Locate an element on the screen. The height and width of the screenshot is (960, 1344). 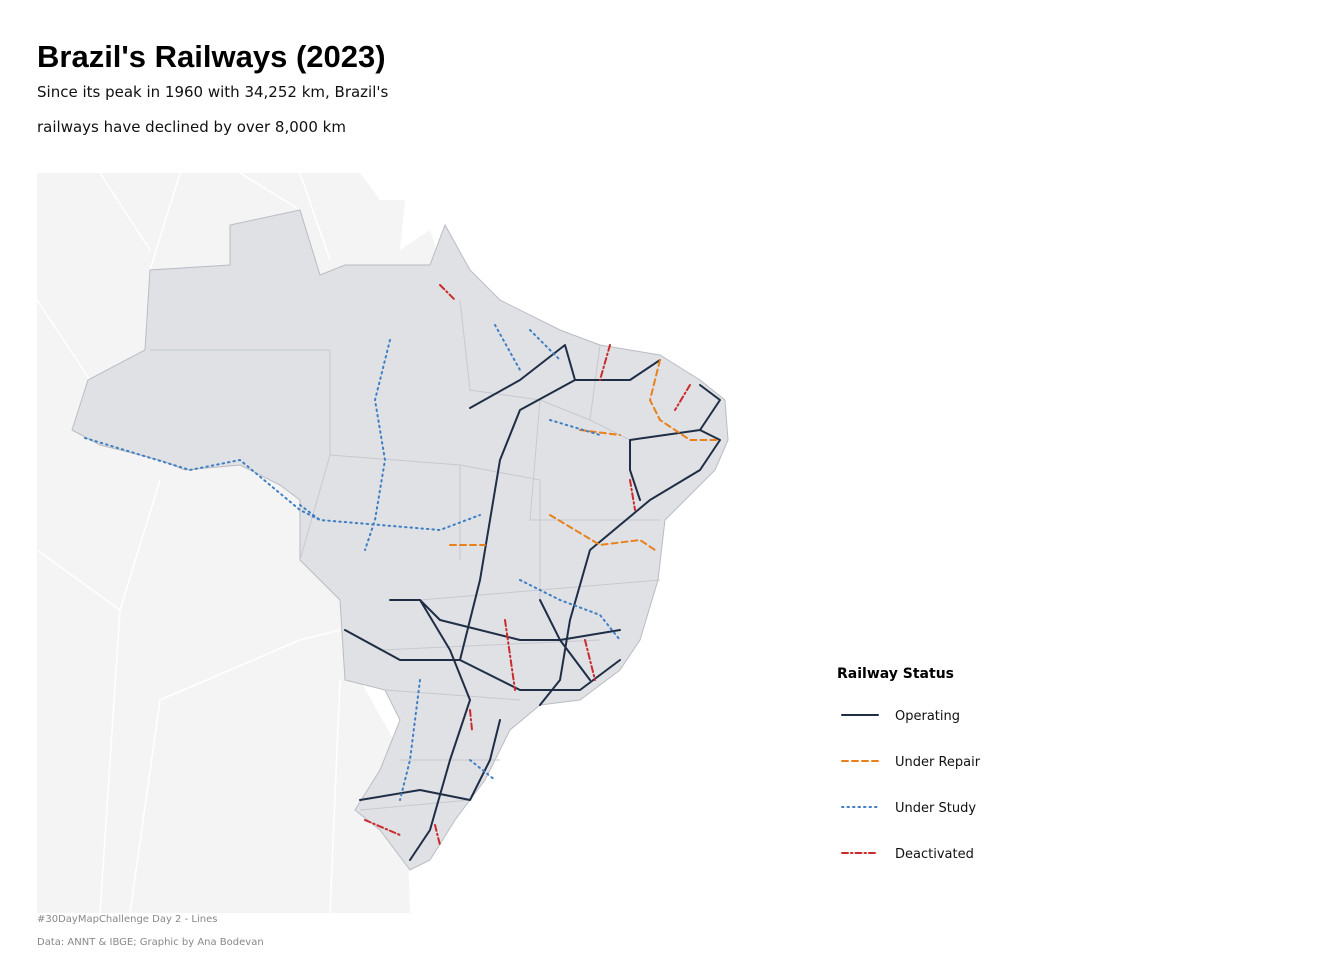
subtitle: railways have declined by over 8,000 km is located at coordinates (191, 127).